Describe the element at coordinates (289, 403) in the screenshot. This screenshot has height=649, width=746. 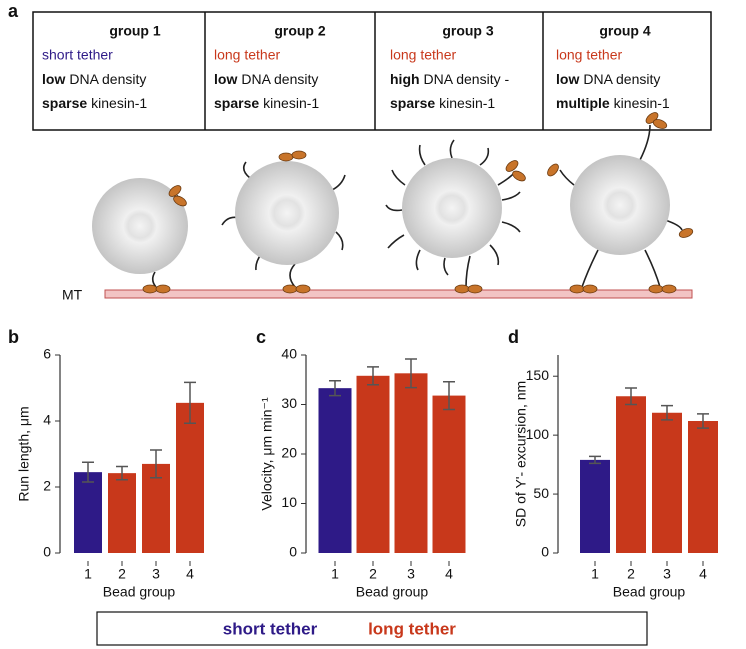
I see `y-tick-label: 30` at that location.